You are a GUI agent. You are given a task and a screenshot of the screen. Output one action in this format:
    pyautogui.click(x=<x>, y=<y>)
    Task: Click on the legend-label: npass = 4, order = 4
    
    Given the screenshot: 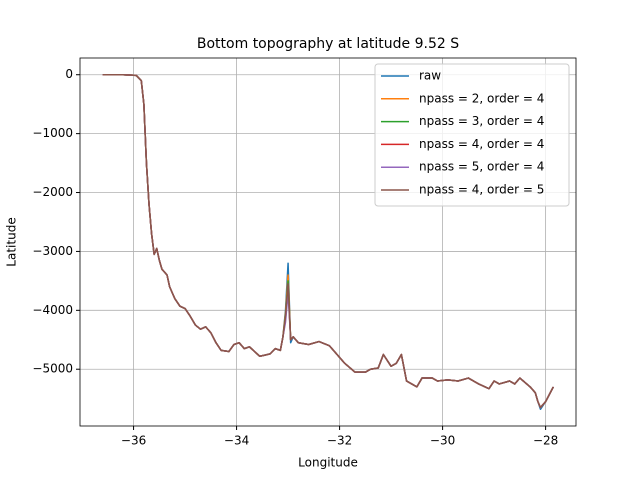 What is the action you would take?
    pyautogui.click(x=481, y=144)
    